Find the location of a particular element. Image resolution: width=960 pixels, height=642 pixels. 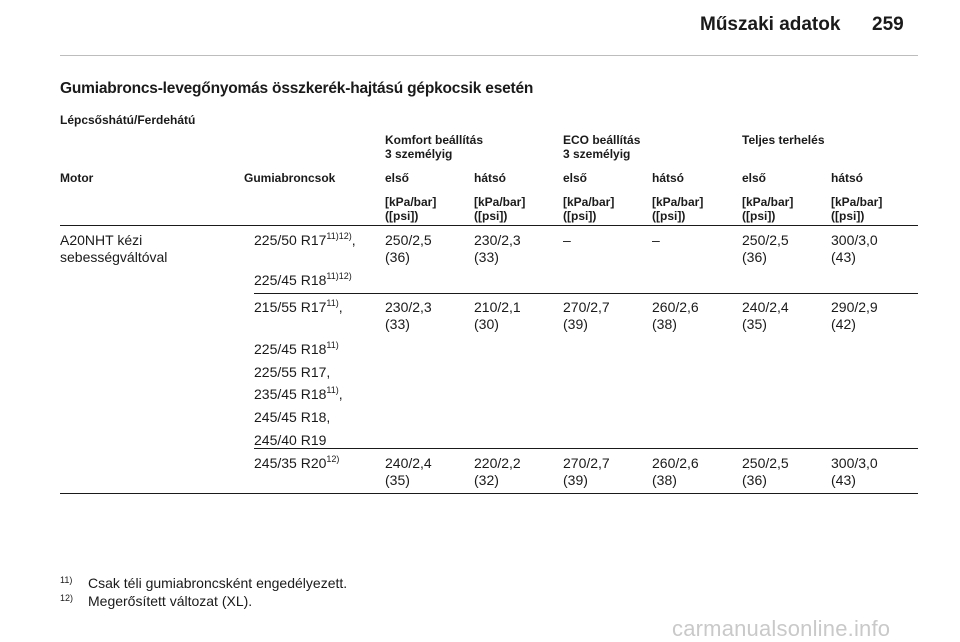

group-header-eco-line1: ECO beállítás is located at coordinates (602, 140).